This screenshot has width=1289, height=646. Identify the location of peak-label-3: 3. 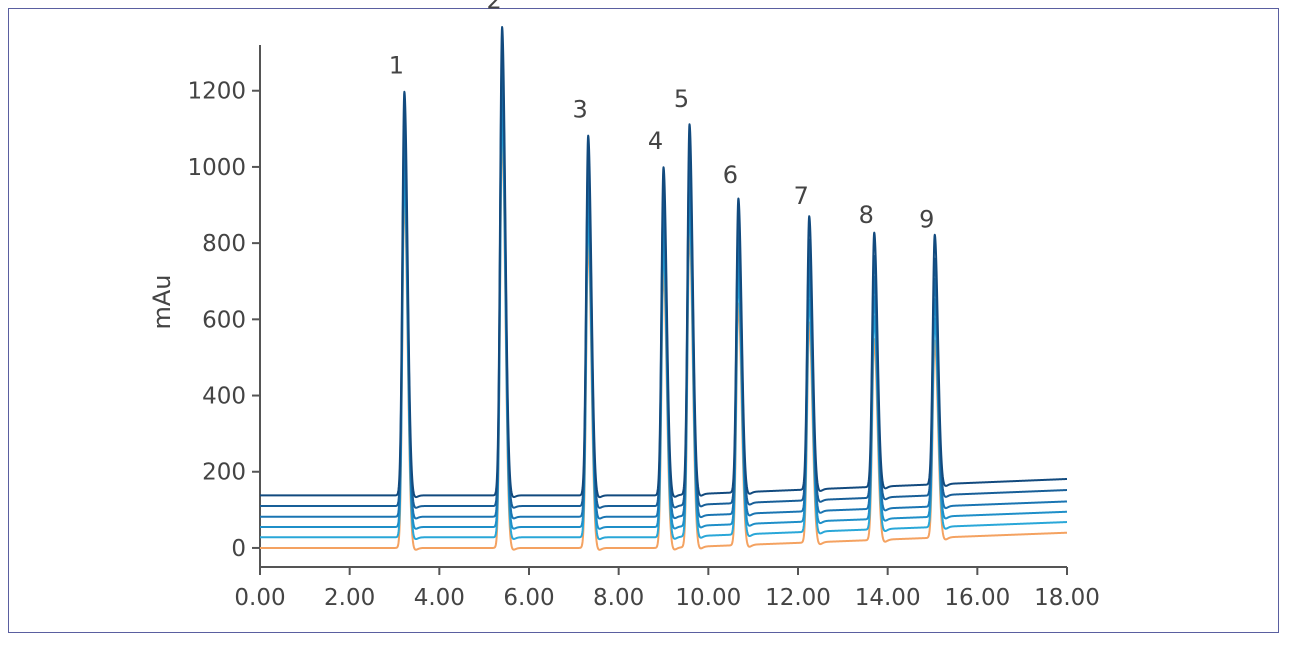
(580, 109).